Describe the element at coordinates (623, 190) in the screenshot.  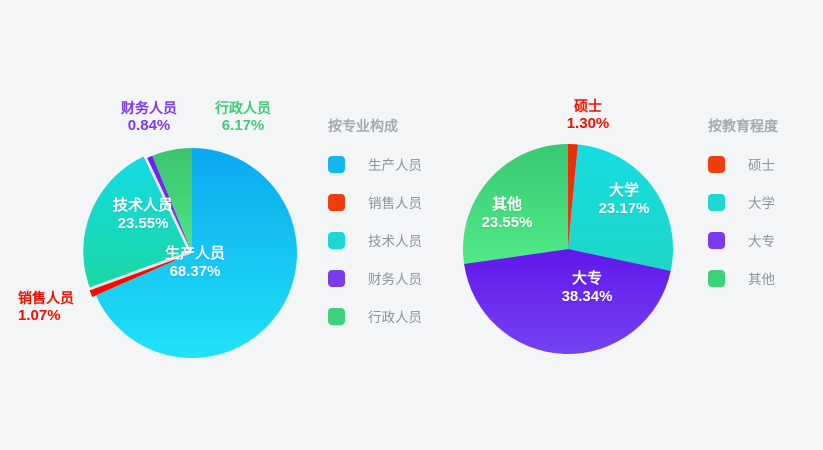
I see `slice-label-title: 大学` at that location.